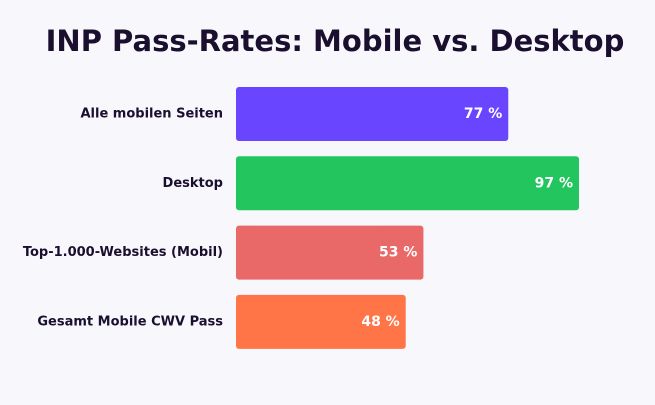 This screenshot has height=405, width=655. What do you see at coordinates (554, 183) in the screenshot?
I see `value-label: 97 %` at bounding box center [554, 183].